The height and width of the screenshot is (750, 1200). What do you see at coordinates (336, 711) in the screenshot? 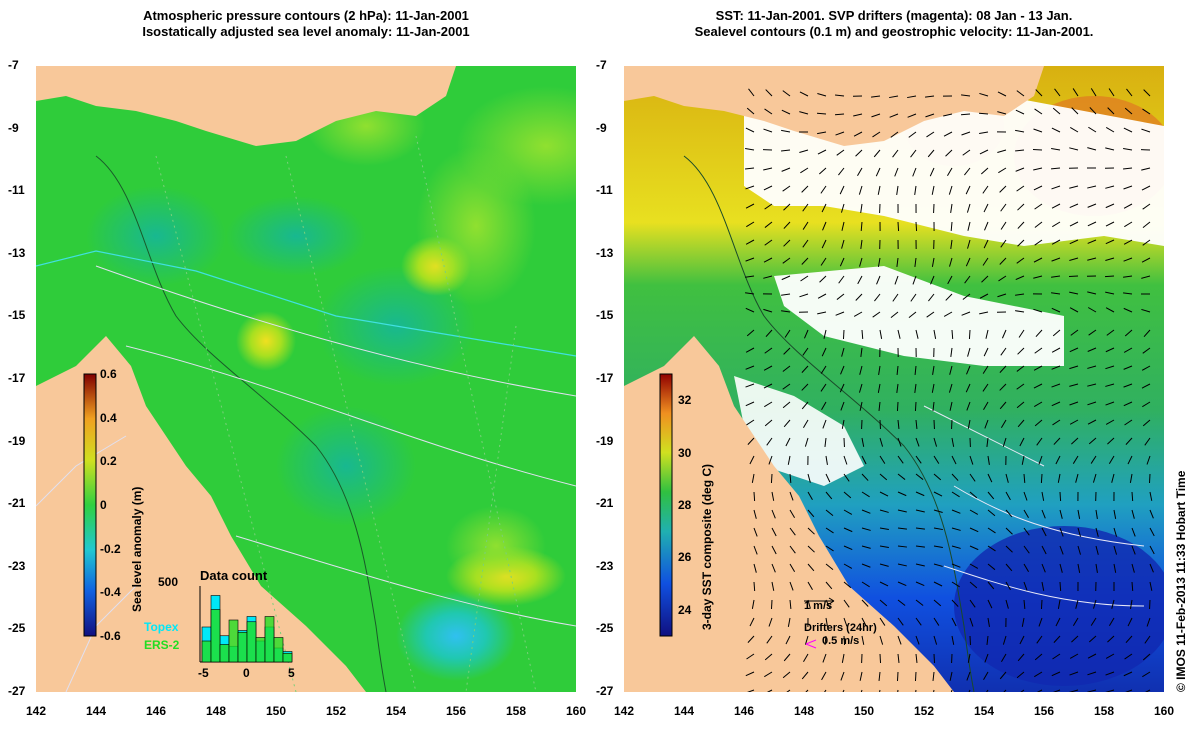
I see `left-lon-tick: 152` at bounding box center [336, 711].